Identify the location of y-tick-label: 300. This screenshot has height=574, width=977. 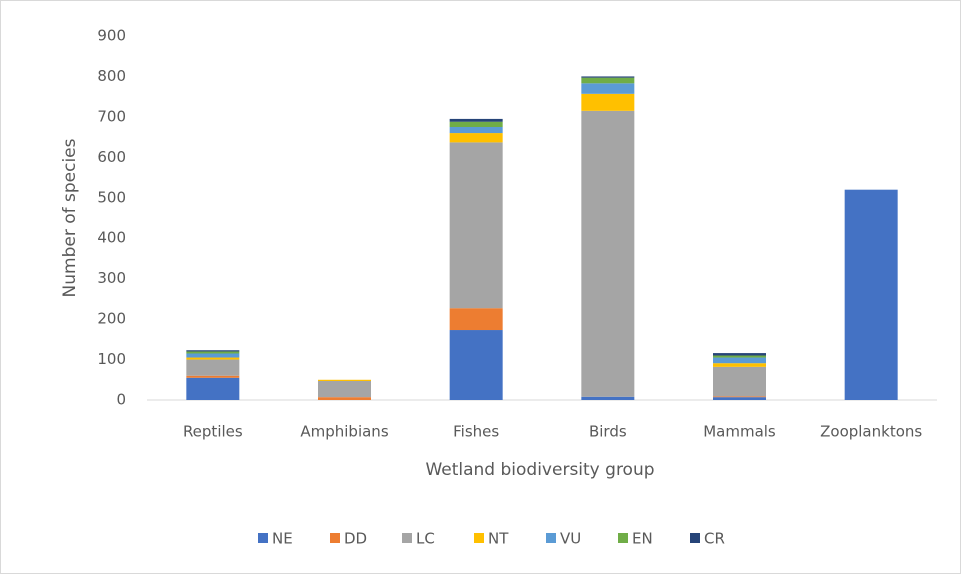
(111, 278).